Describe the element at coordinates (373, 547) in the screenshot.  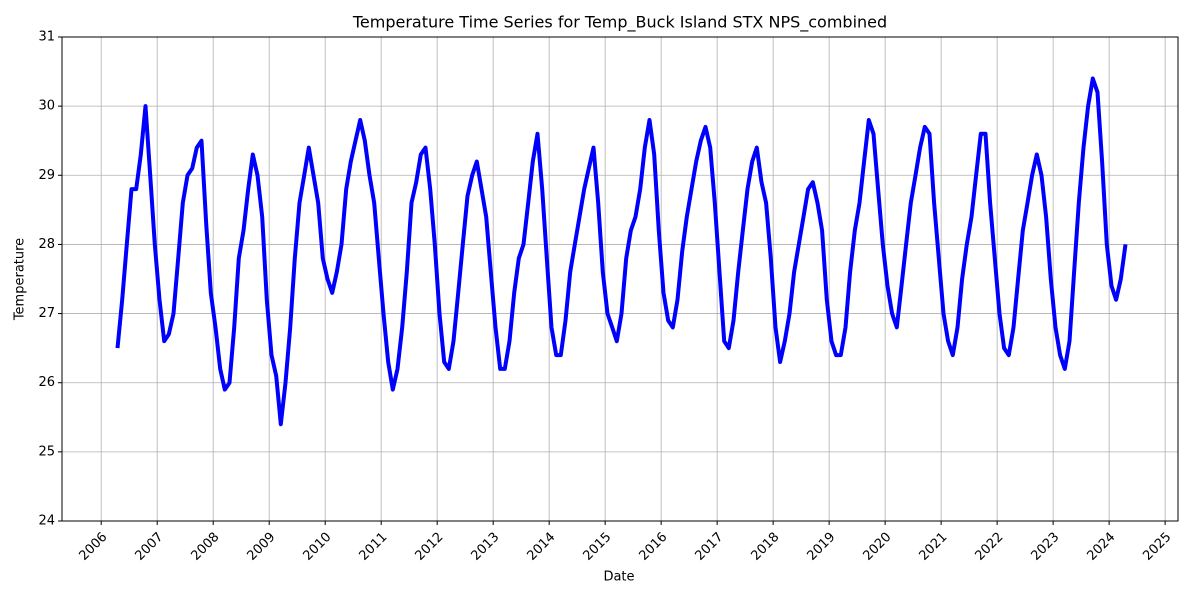
I see `x-tick-label: 2011` at that location.